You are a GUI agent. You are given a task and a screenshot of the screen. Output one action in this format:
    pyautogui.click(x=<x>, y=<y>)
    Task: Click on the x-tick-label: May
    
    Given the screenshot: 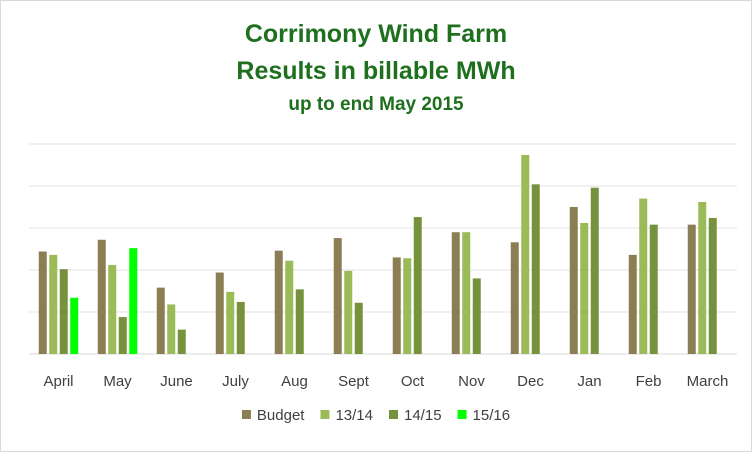 What is the action you would take?
    pyautogui.click(x=117, y=381)
    